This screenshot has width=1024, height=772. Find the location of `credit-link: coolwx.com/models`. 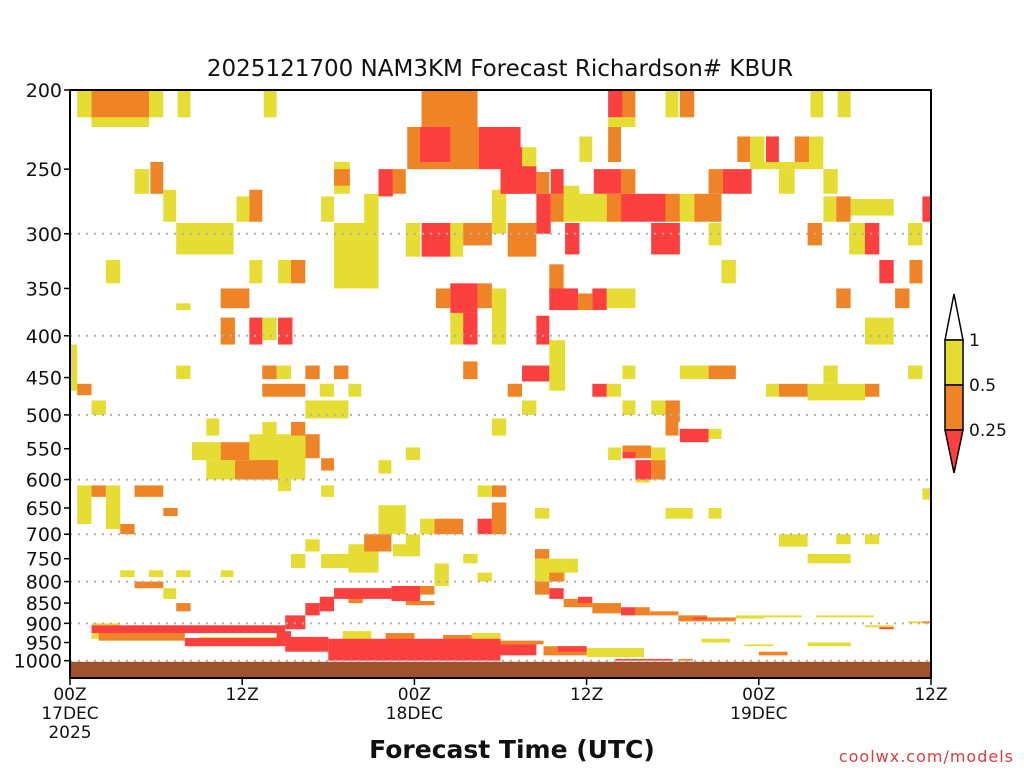

credit-link: coolwx.com/models is located at coordinates (926, 756).